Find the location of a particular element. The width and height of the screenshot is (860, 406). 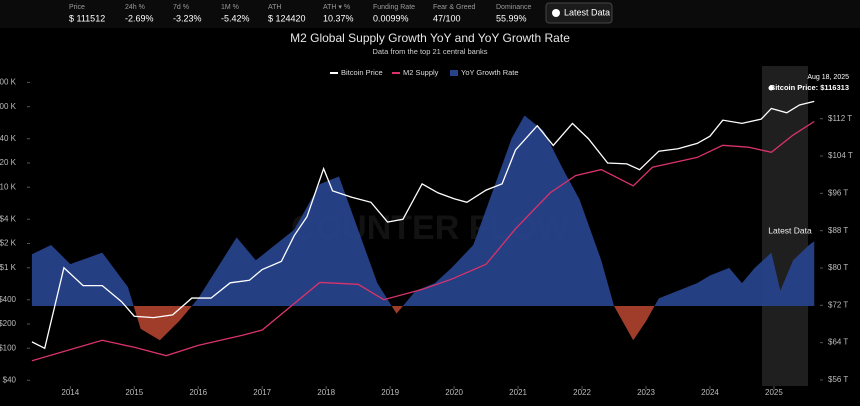

x-tick-label: 2020 is located at coordinates (454, 392).